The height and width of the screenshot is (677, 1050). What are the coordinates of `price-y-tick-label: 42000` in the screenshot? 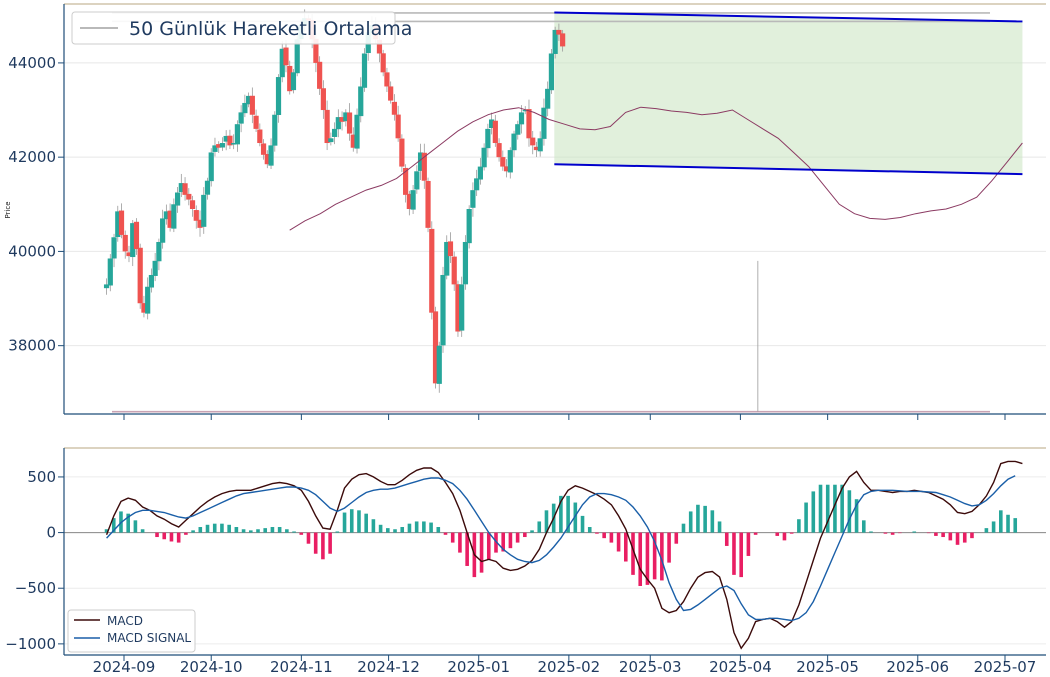 It's located at (32, 157).